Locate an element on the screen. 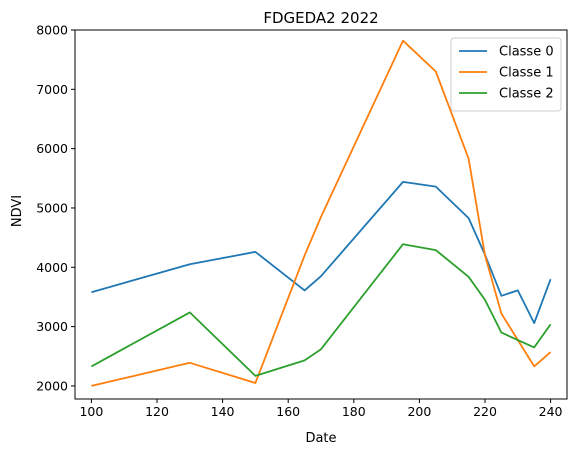 This screenshot has width=580, height=455. y-tick-label: 5000 is located at coordinates (52, 207).